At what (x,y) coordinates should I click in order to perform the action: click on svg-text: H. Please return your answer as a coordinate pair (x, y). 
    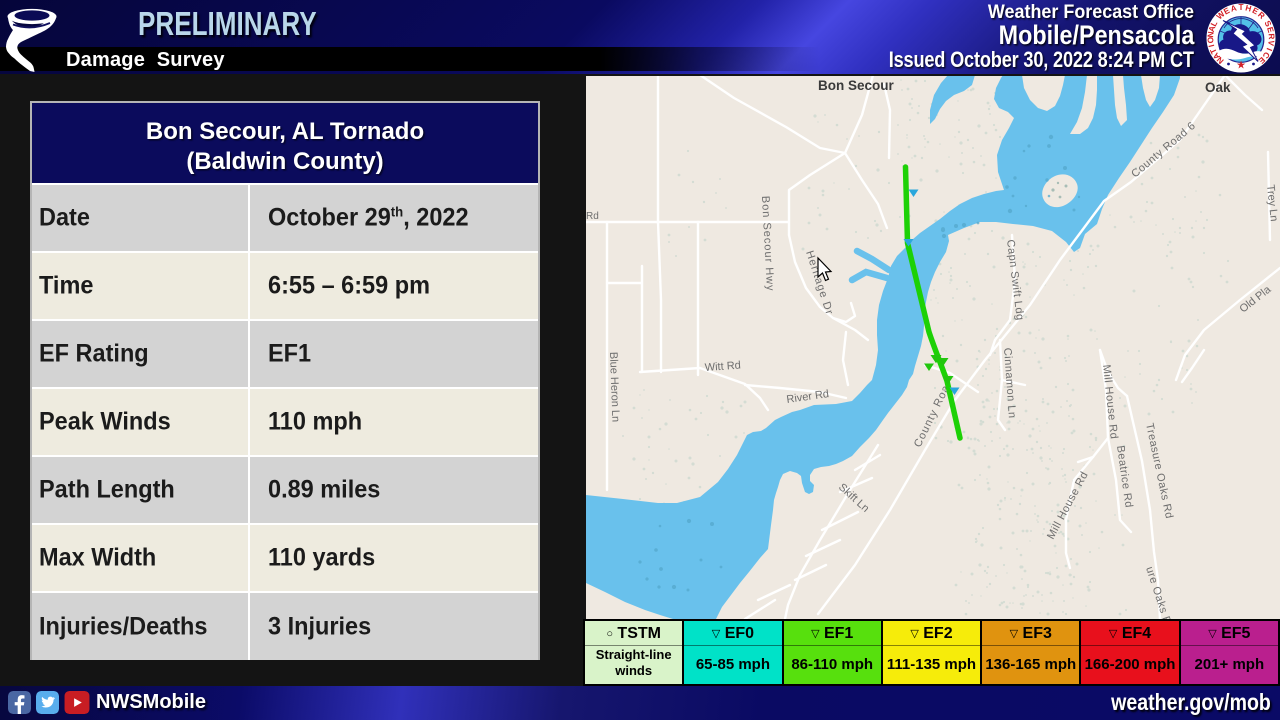
    Looking at the image, I should click on (1248, 9).